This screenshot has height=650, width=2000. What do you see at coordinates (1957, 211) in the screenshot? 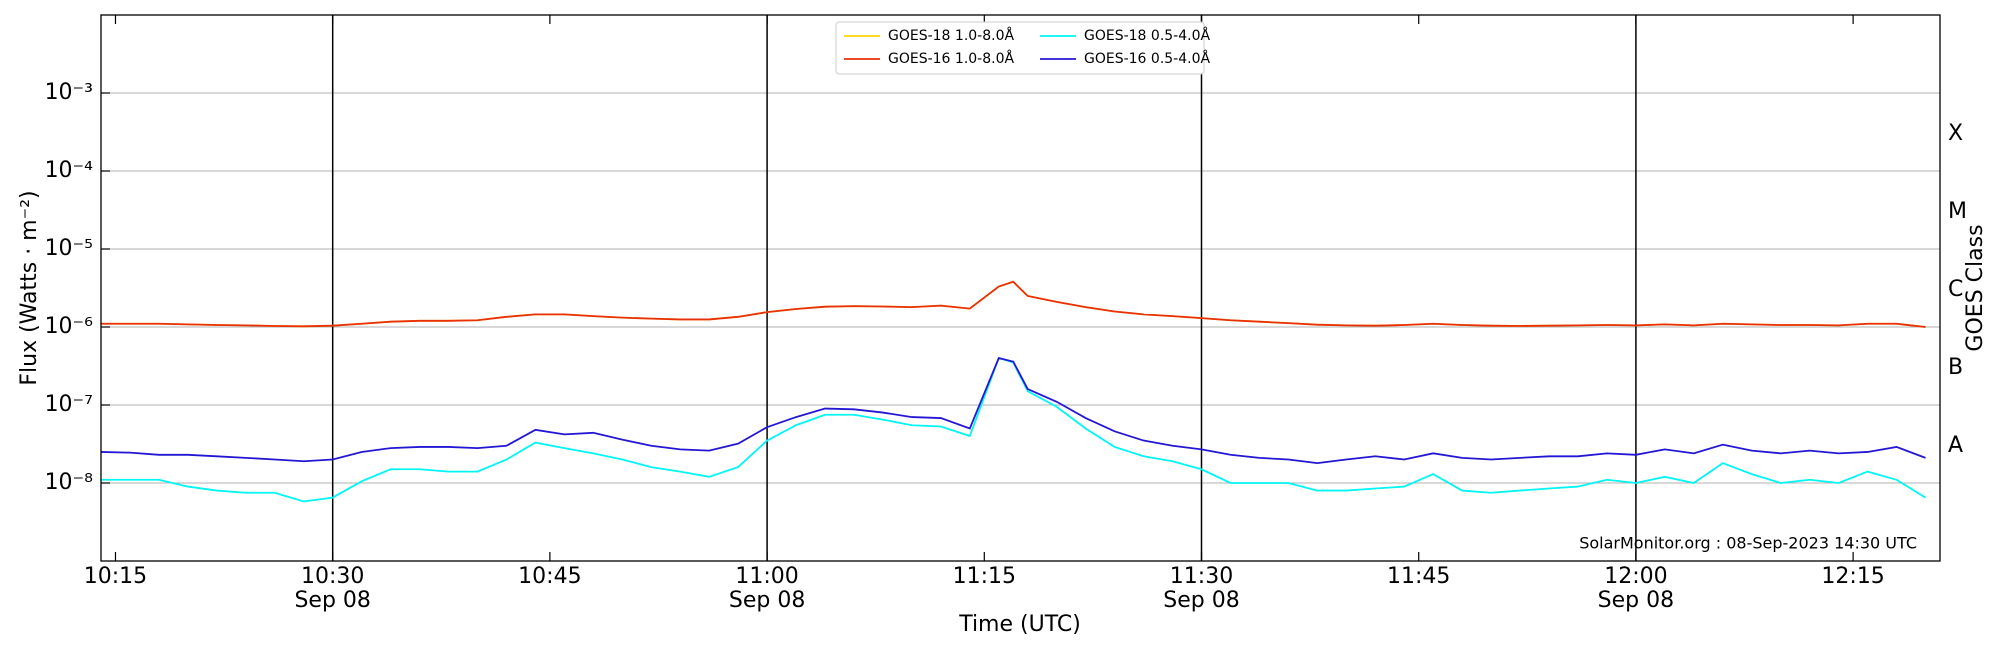
I see `y2-tick-label: M` at bounding box center [1957, 211].